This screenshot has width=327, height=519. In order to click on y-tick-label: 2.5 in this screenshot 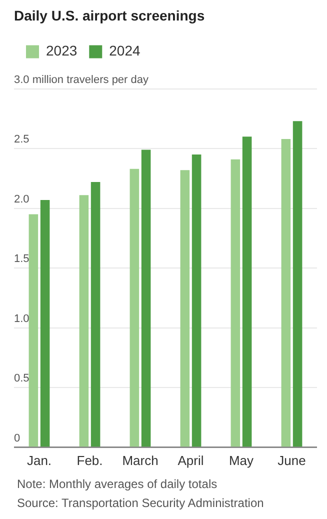, I will do `click(22, 140)`.